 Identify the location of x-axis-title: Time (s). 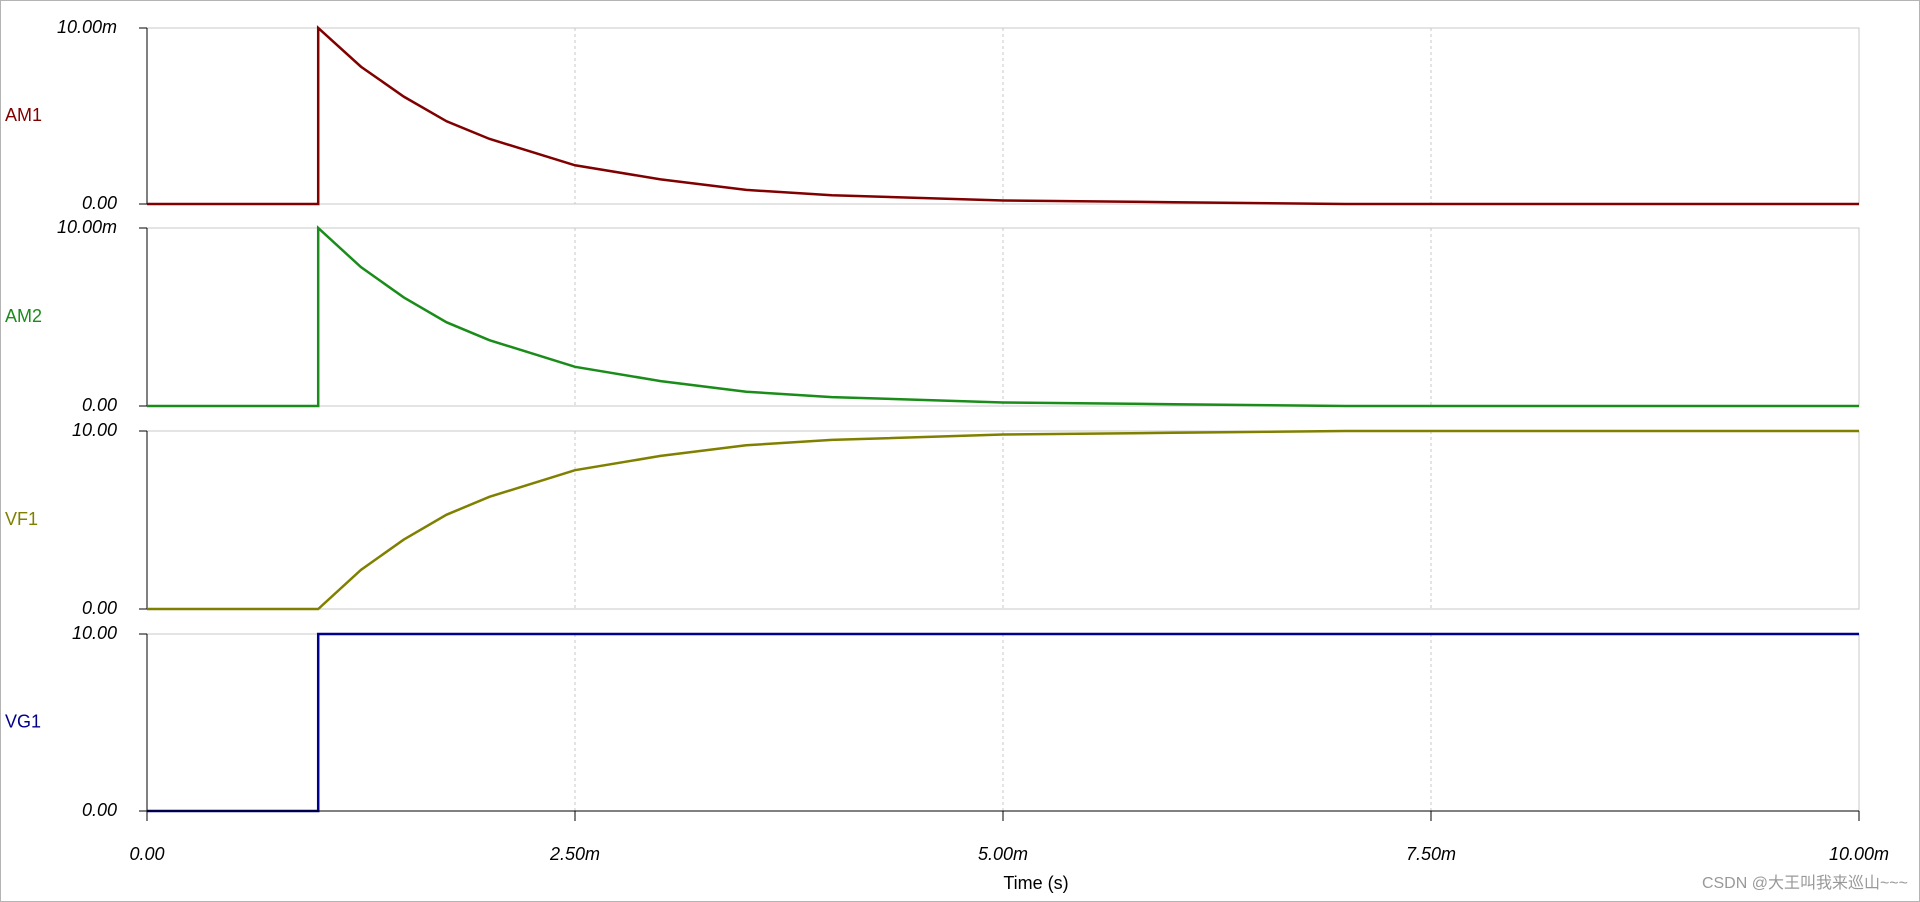
(1035, 883).